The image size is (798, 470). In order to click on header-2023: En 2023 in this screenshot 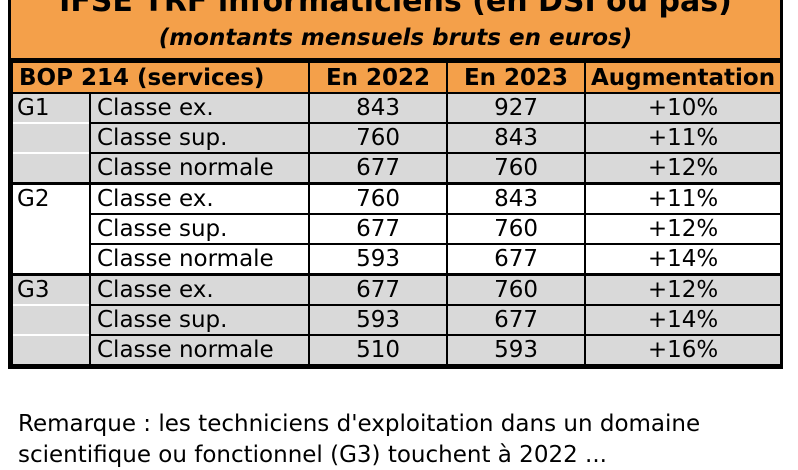, I will do `click(516, 77)`.